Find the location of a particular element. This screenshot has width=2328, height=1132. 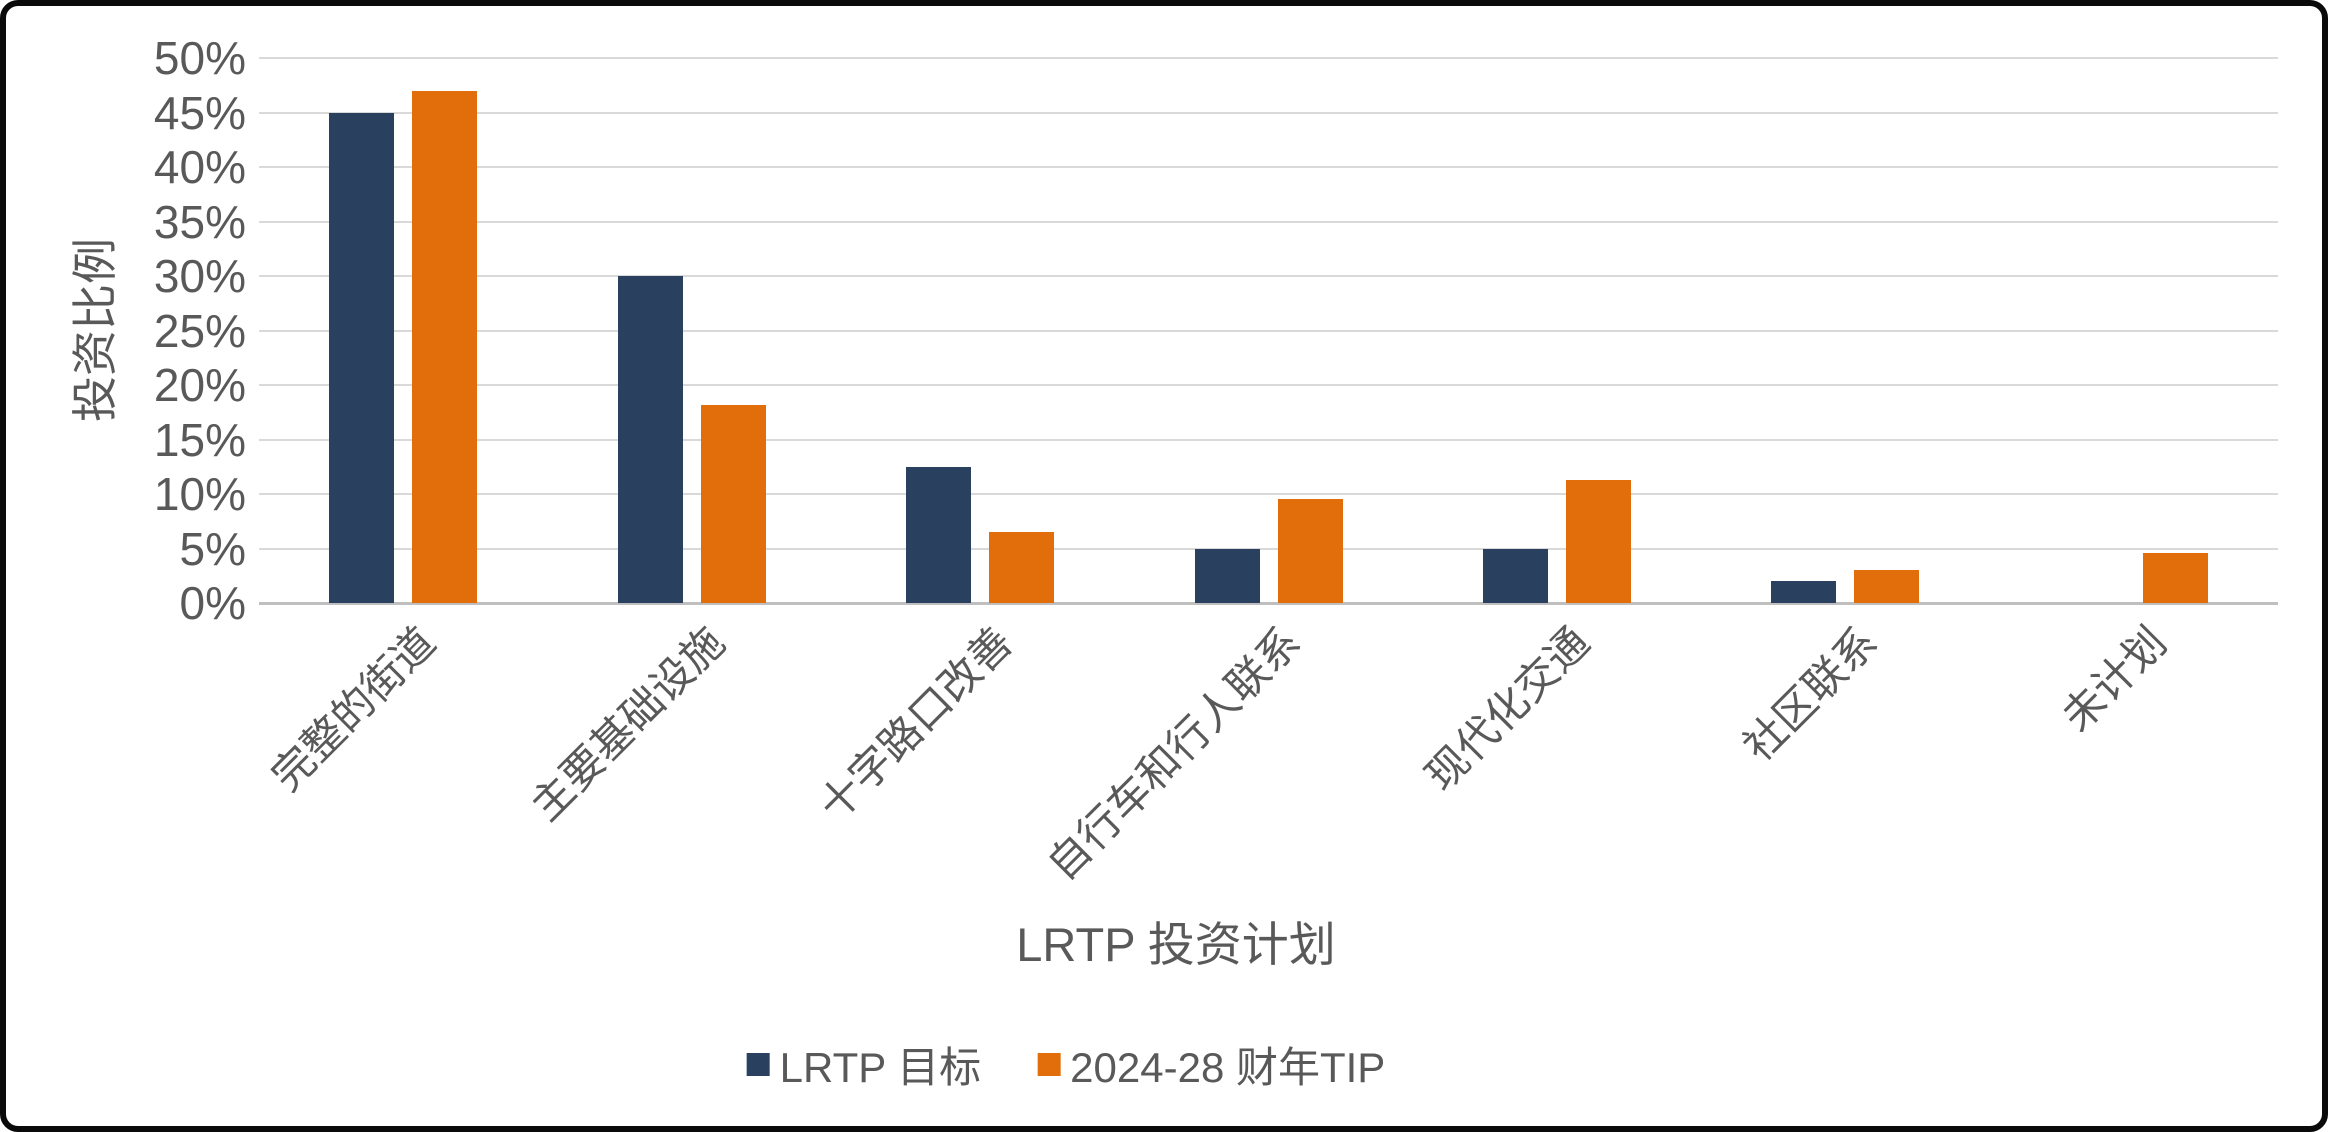

y-tick-label-35: 35% is located at coordinates (199, 221).